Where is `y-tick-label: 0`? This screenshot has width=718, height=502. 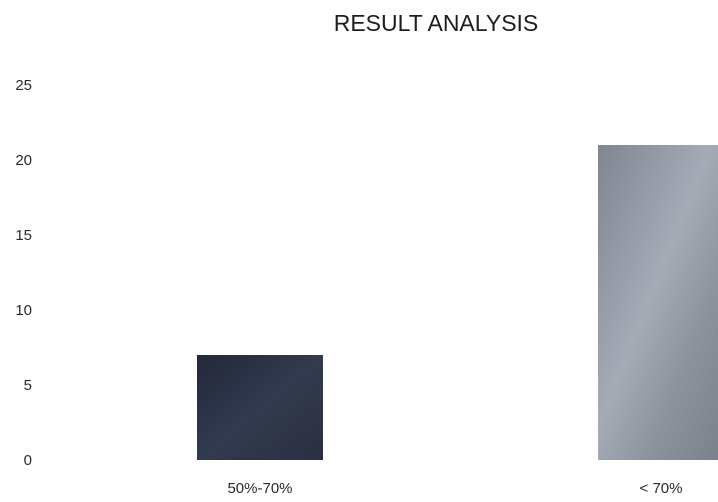 y-tick-label: 0 is located at coordinates (28, 460).